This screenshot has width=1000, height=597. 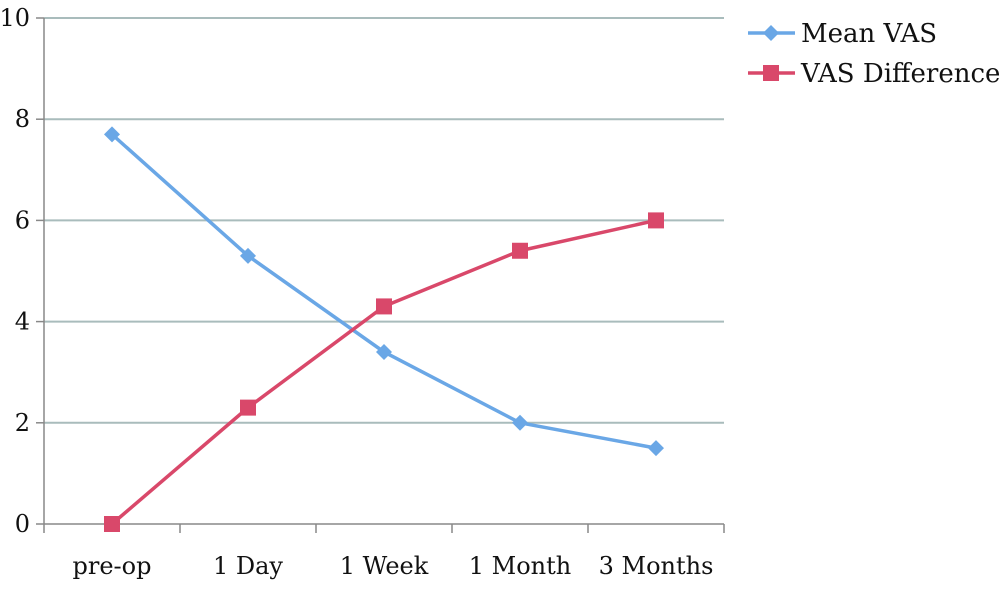 What do you see at coordinates (248, 566) in the screenshot?
I see `x-tick-label: 1 Day` at bounding box center [248, 566].